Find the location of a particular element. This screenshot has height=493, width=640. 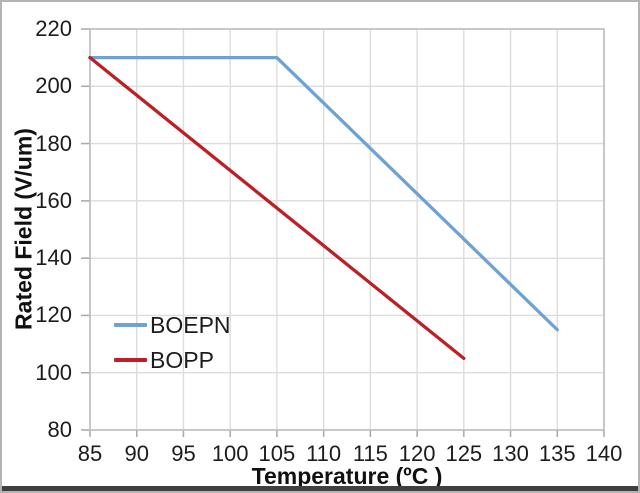

y-tick-label: 80 is located at coordinates (59, 429).